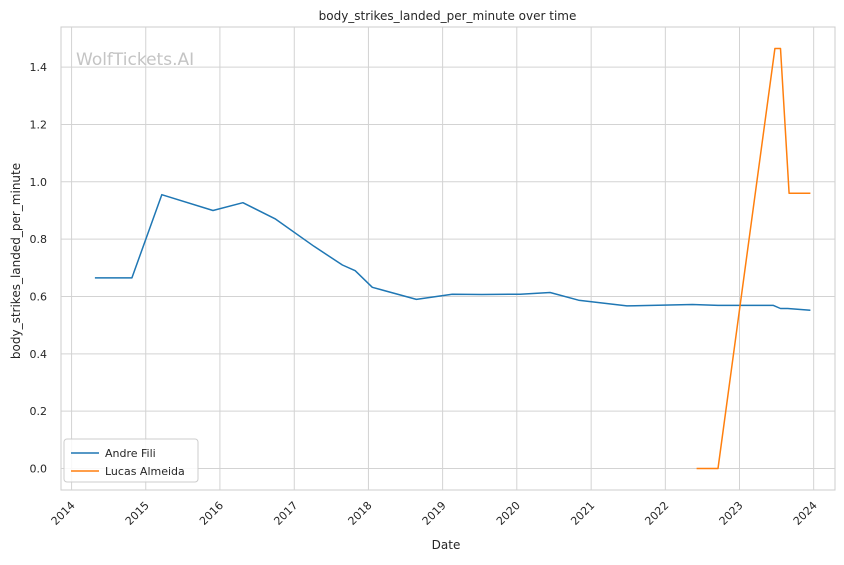 This screenshot has width=844, height=565. Describe the element at coordinates (582, 513) in the screenshot. I see `x-tick-label: 2021` at that location.